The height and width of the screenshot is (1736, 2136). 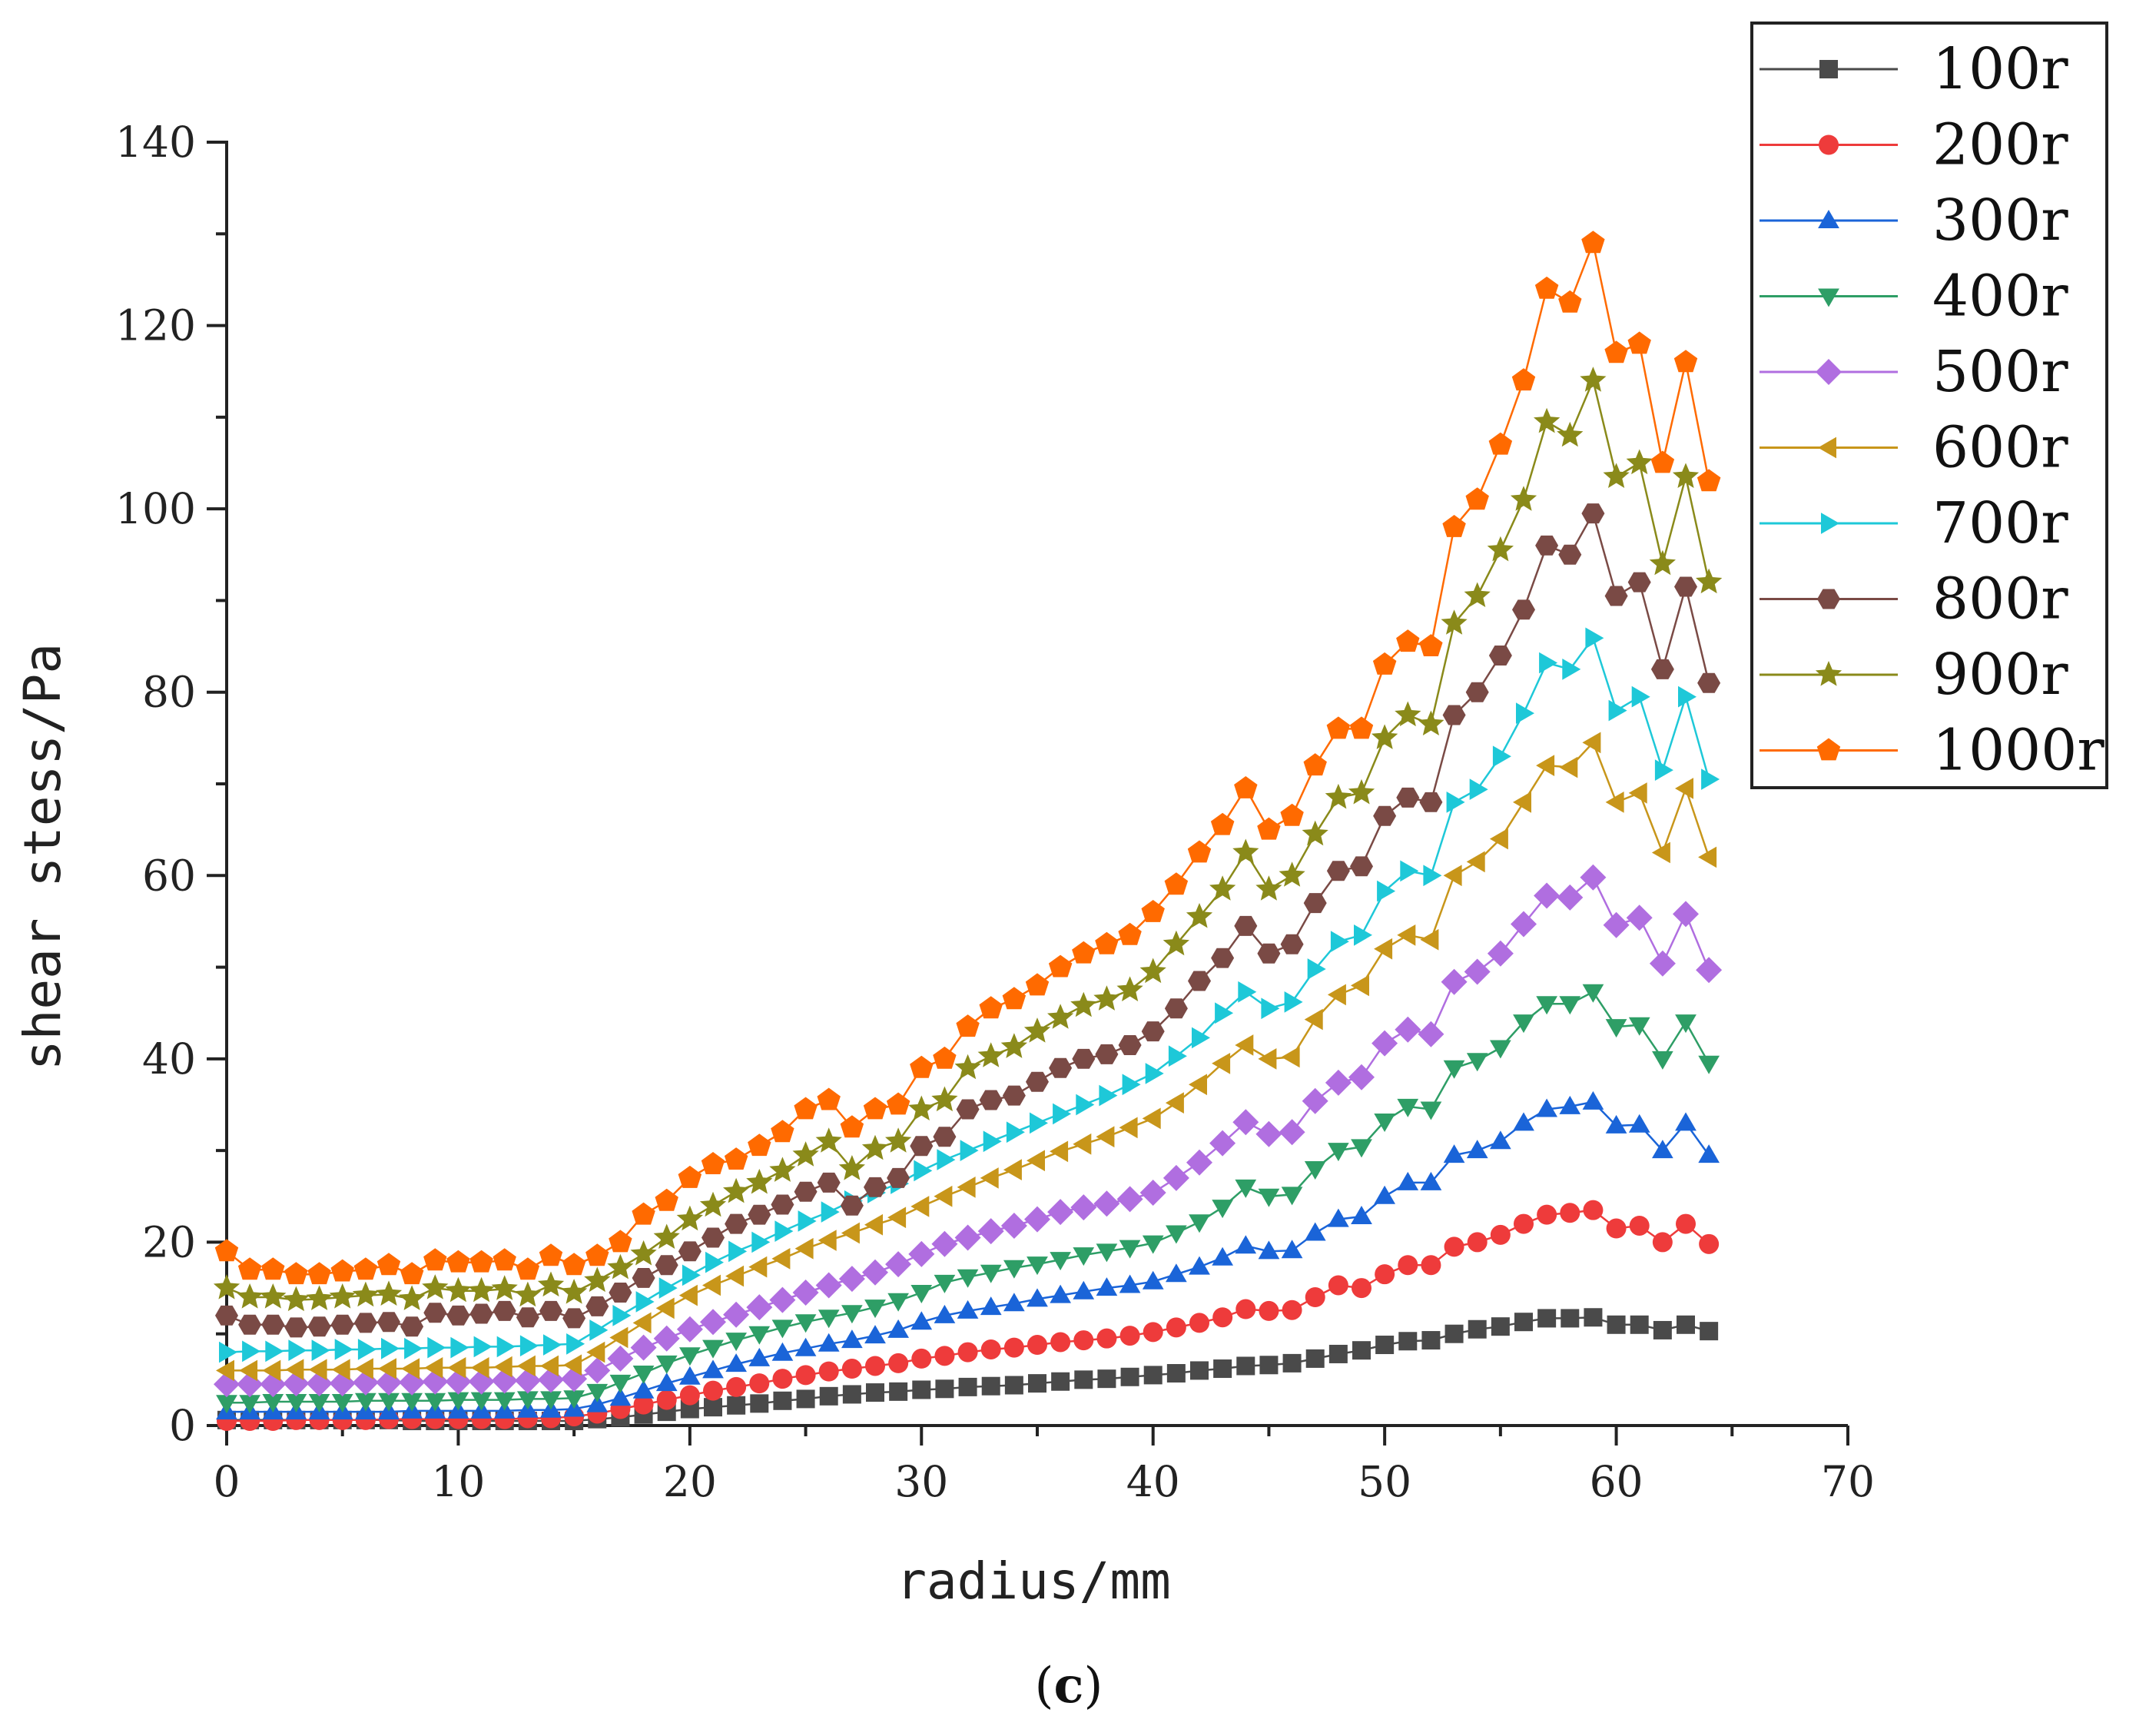 I want to click on y-tick-label: 100, so click(x=155, y=509).